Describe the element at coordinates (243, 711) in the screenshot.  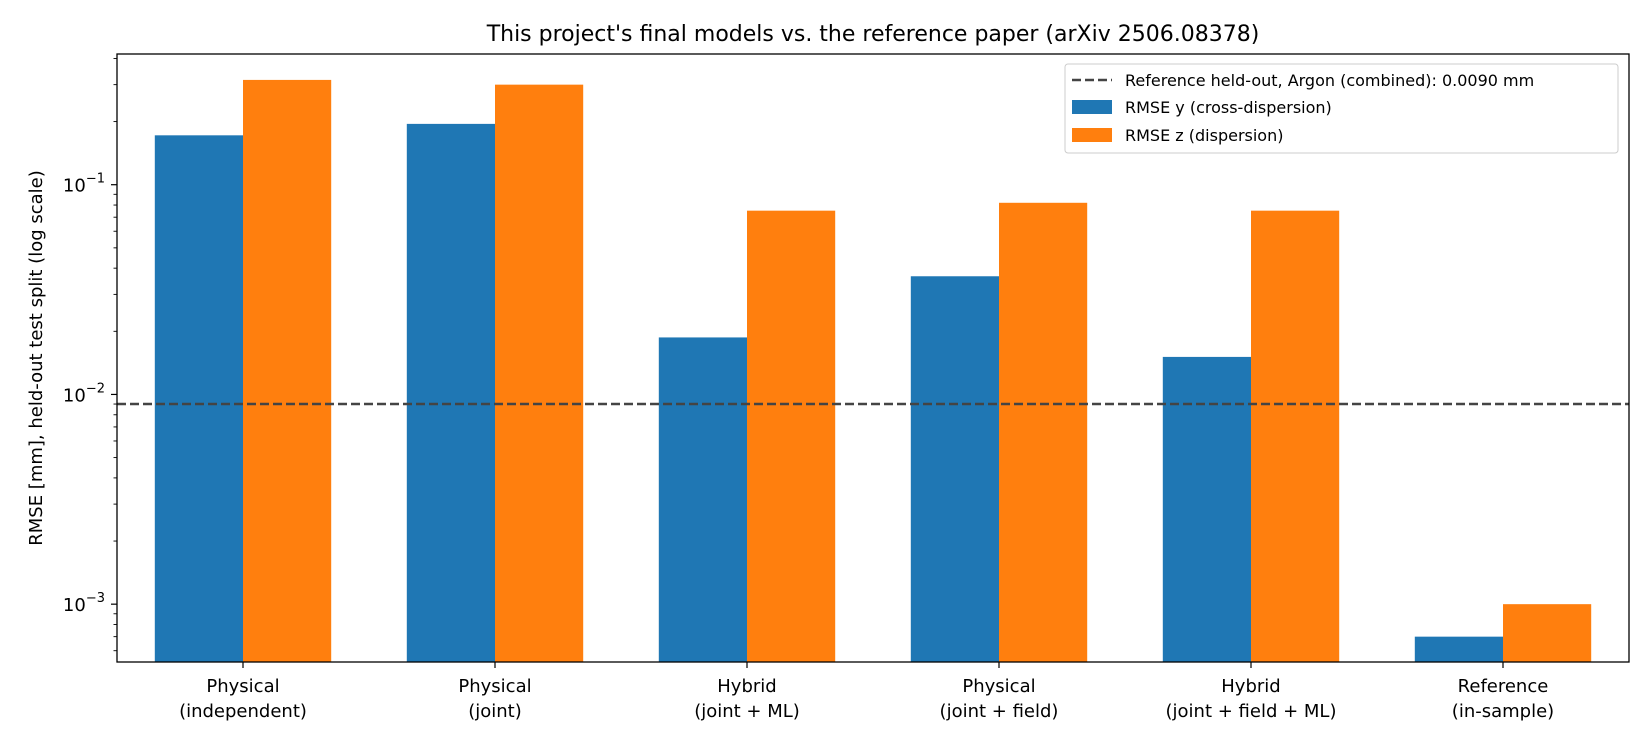
I see `x-tick-label-0-line-1: (independent)` at that location.